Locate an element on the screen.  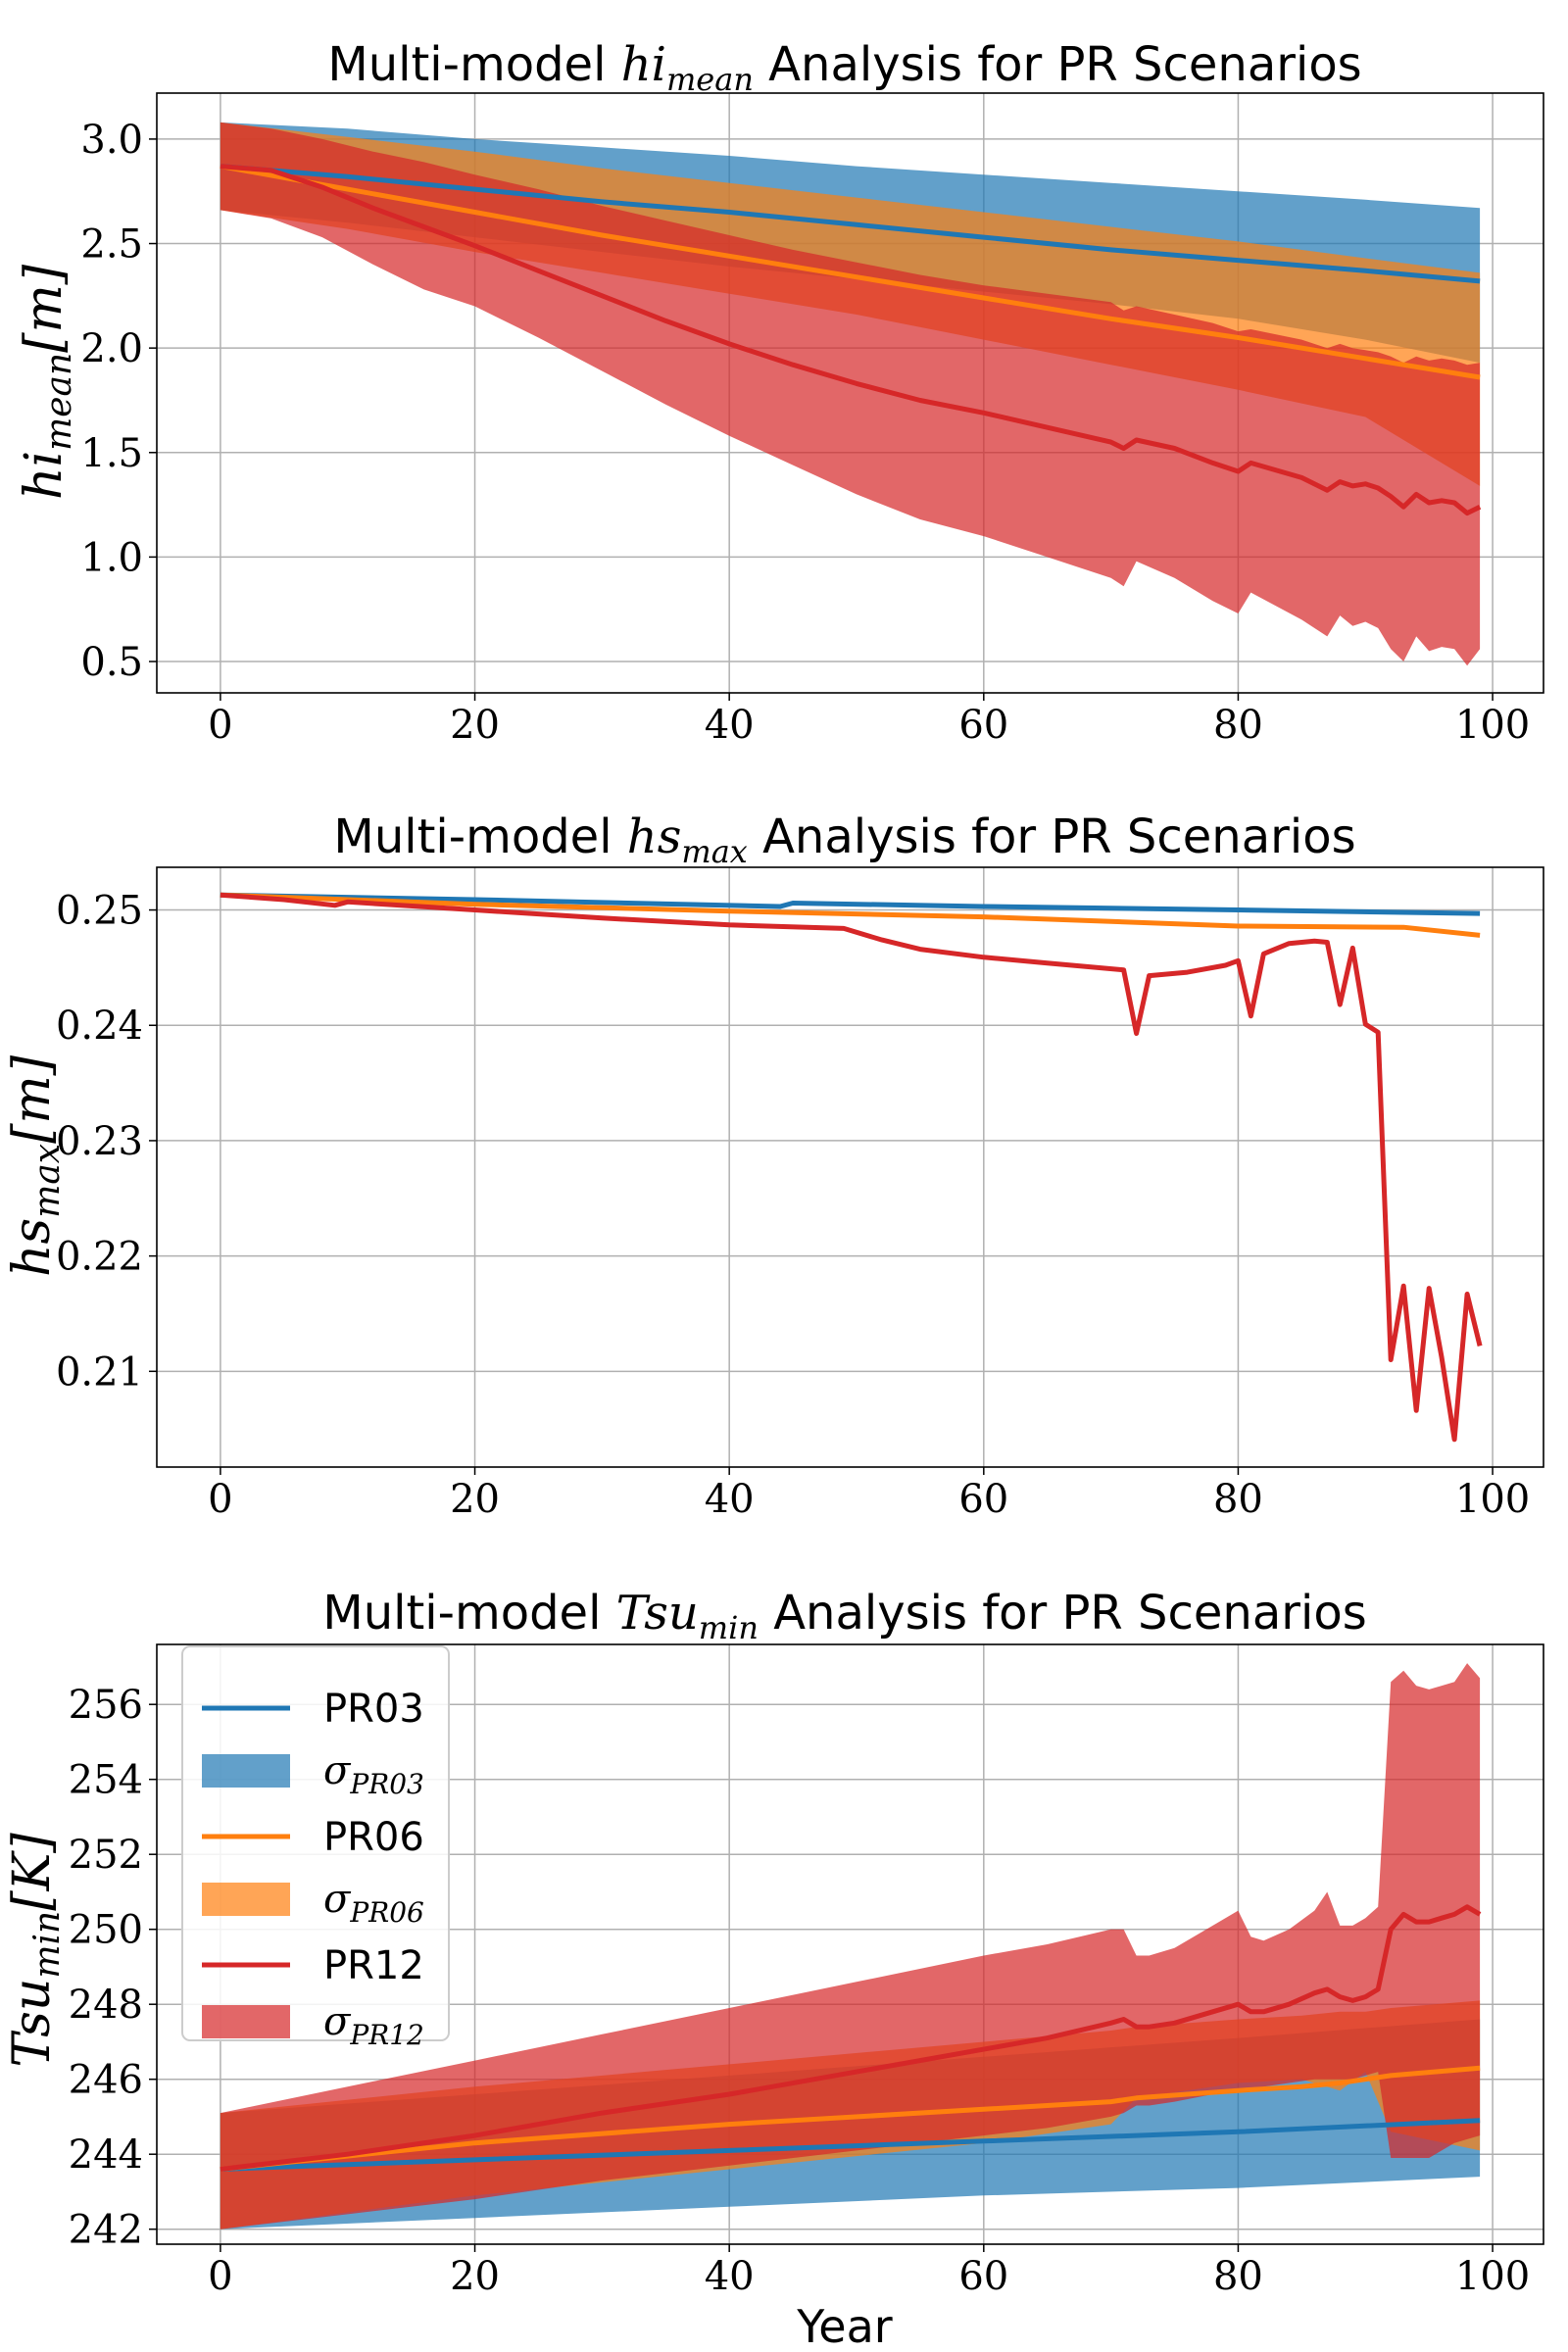
legend-label-sigma-PR06: σPR06 is located at coordinates (373, 1903).